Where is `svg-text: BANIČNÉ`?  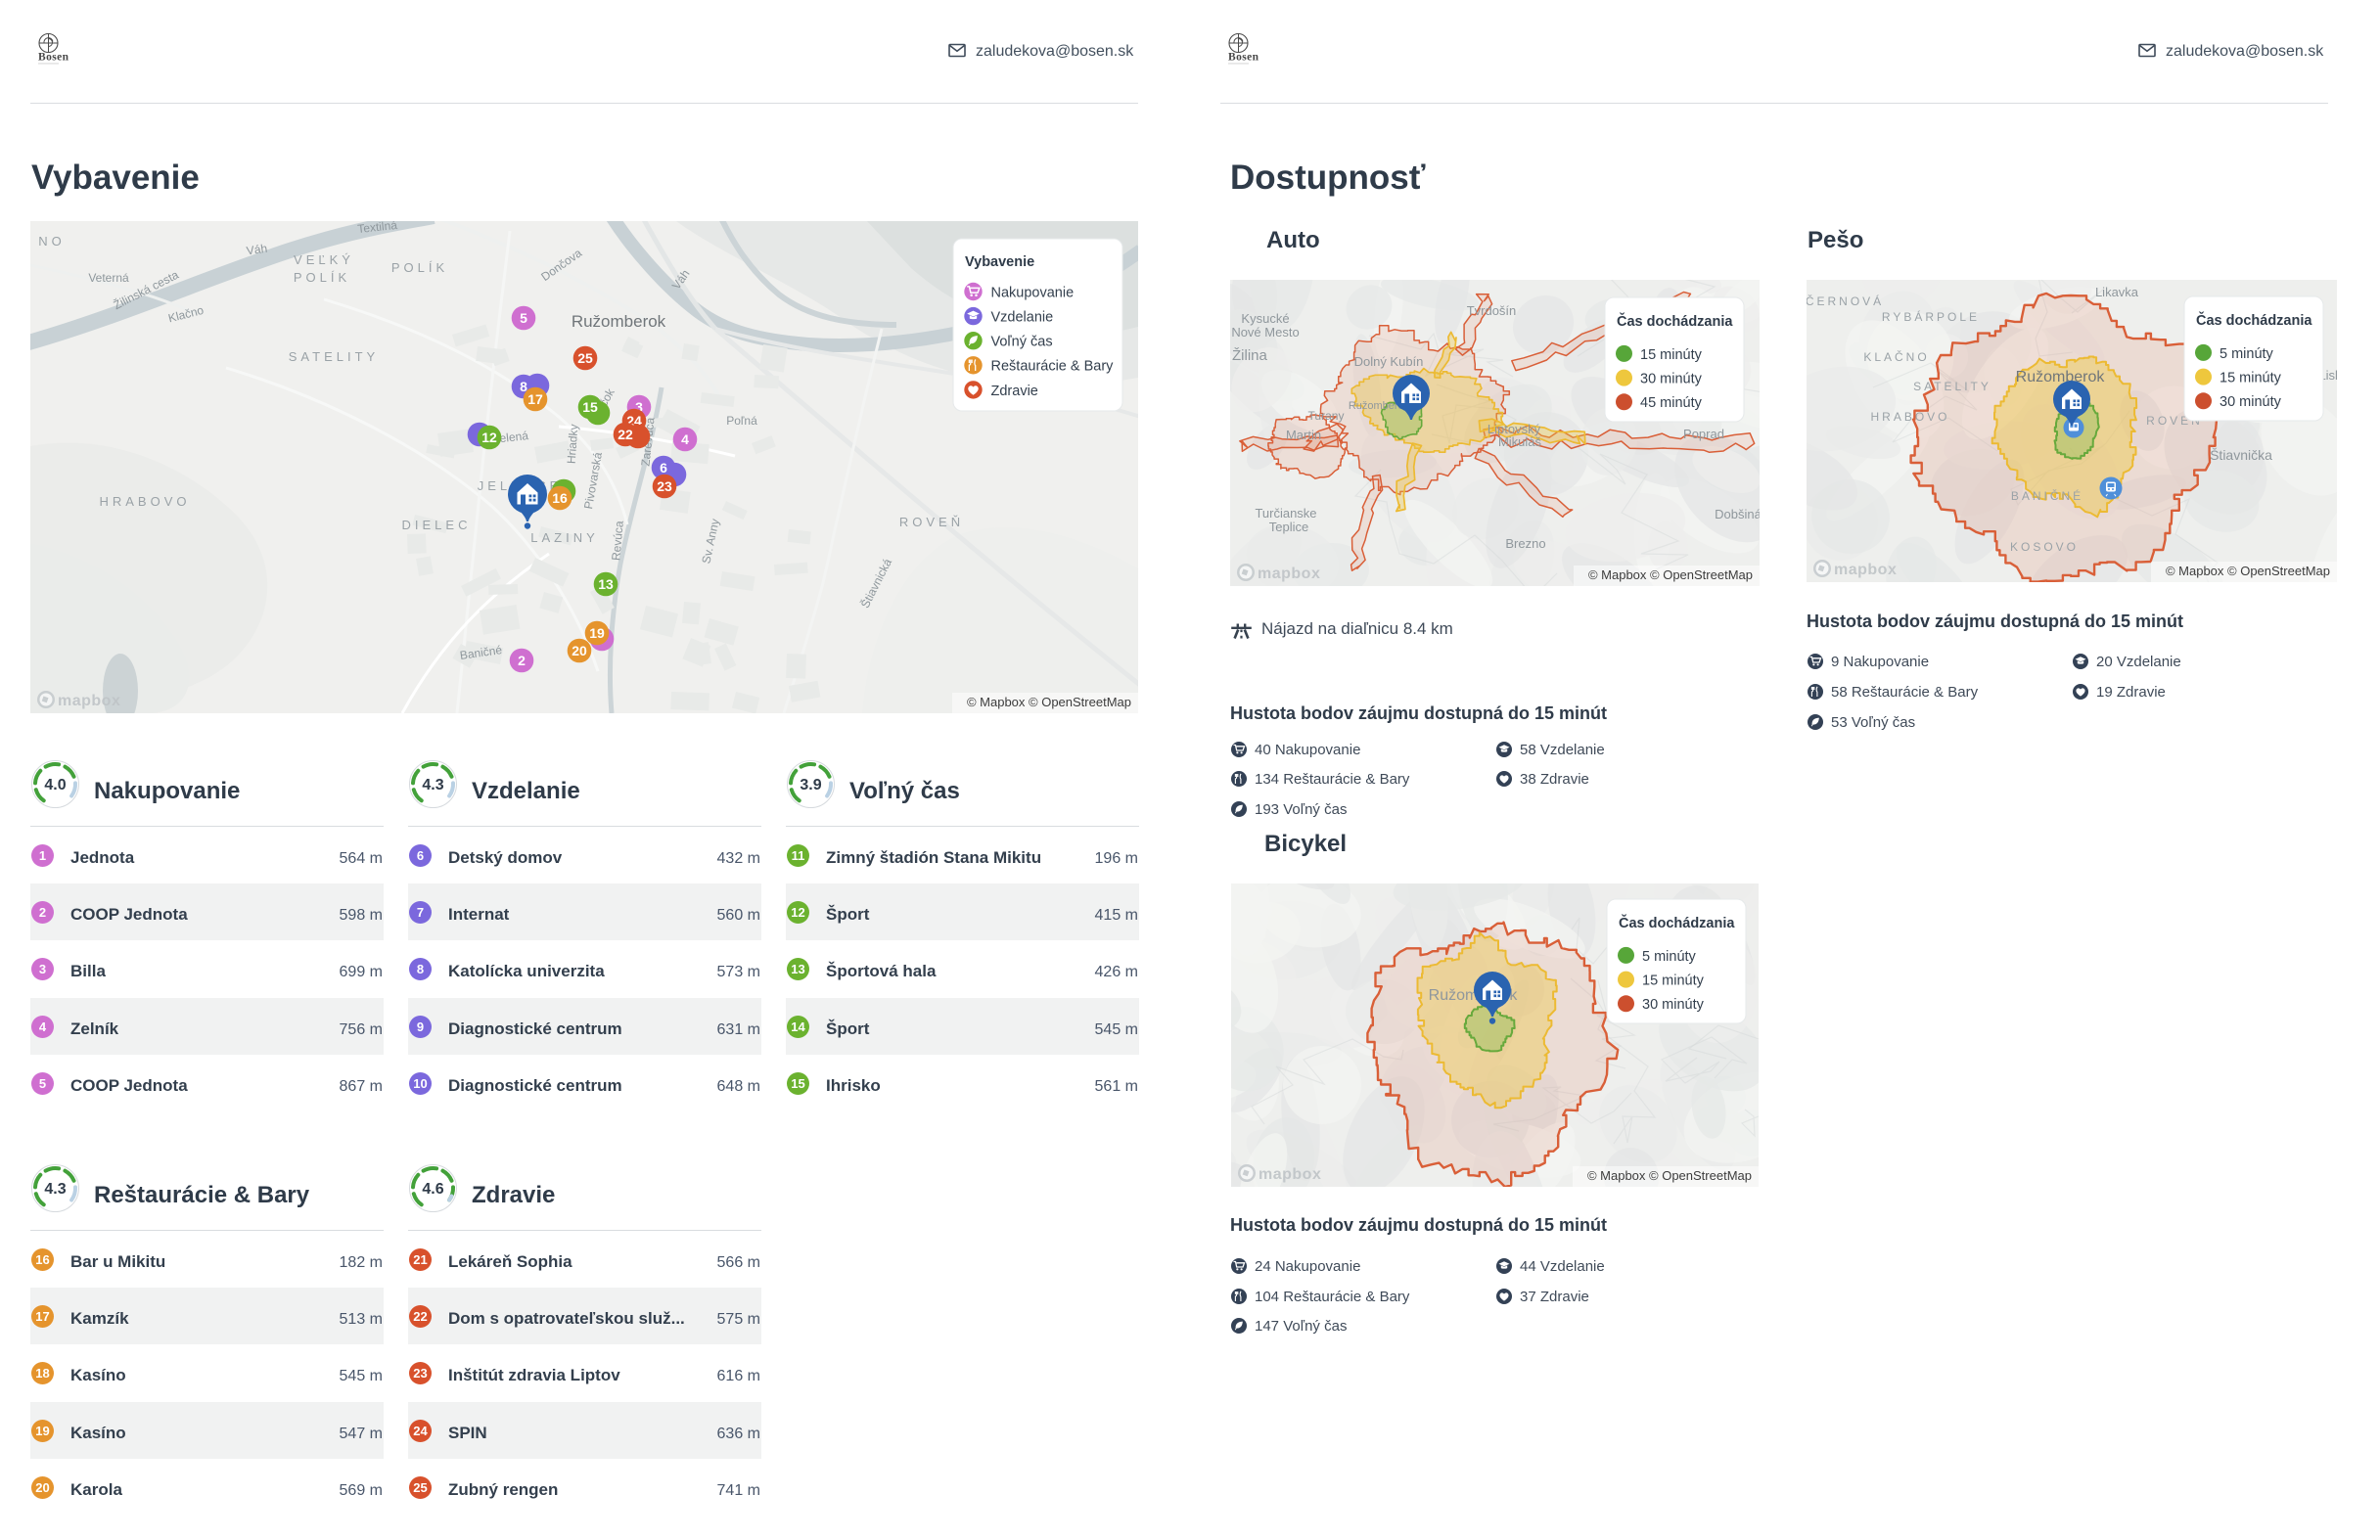 svg-text: BANIČNÉ is located at coordinates (2047, 496).